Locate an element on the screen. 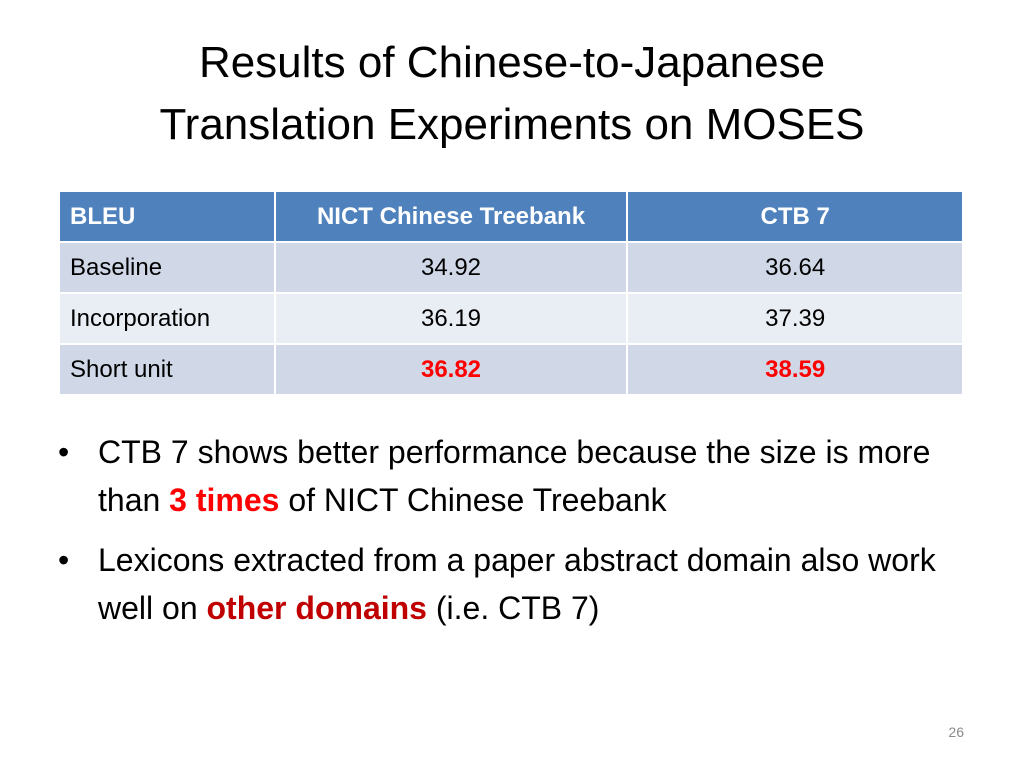  page-number: 26 is located at coordinates (956, 732).